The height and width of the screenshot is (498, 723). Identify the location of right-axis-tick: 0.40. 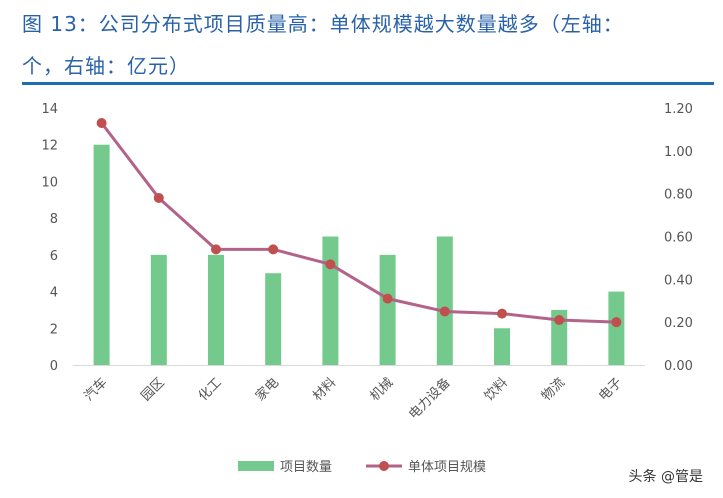
(678, 280).